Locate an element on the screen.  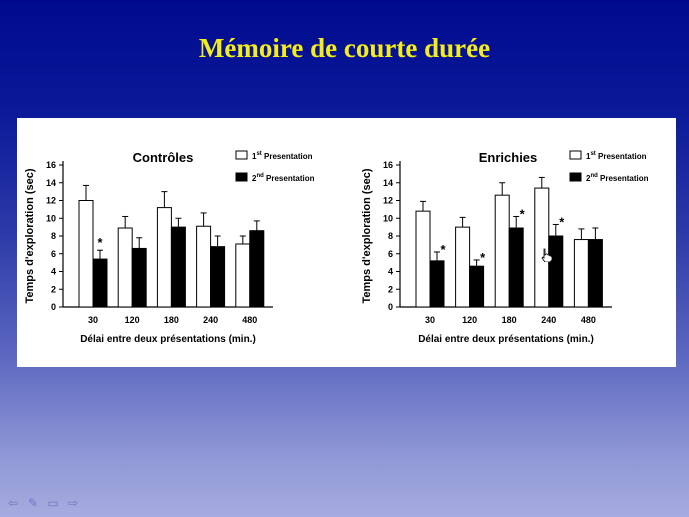
arrow-left-icon: ⇦ is located at coordinates (13, 503).